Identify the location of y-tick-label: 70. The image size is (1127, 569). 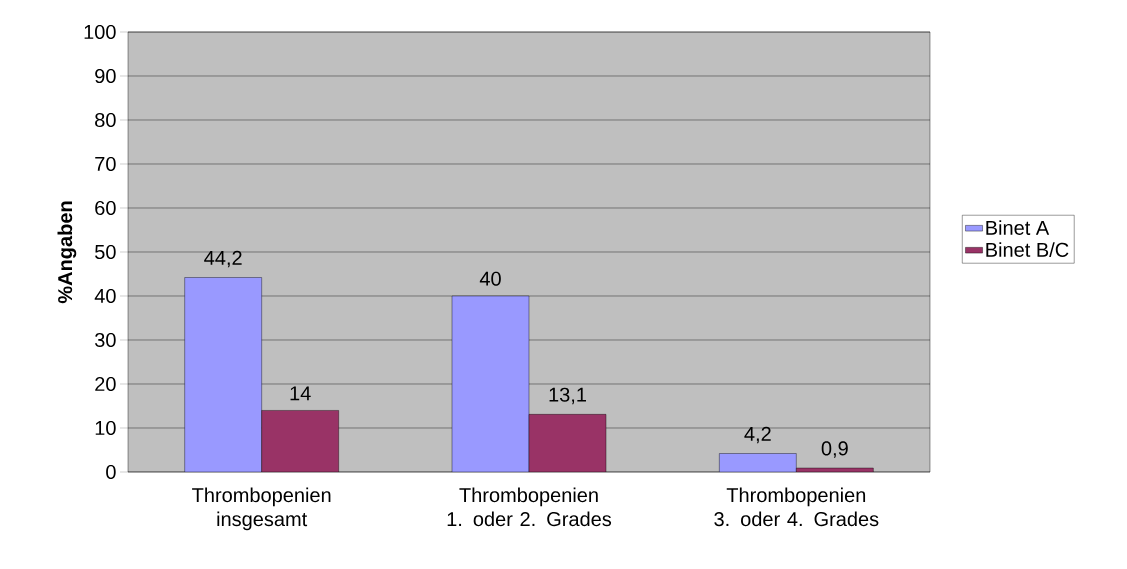
(105, 164).